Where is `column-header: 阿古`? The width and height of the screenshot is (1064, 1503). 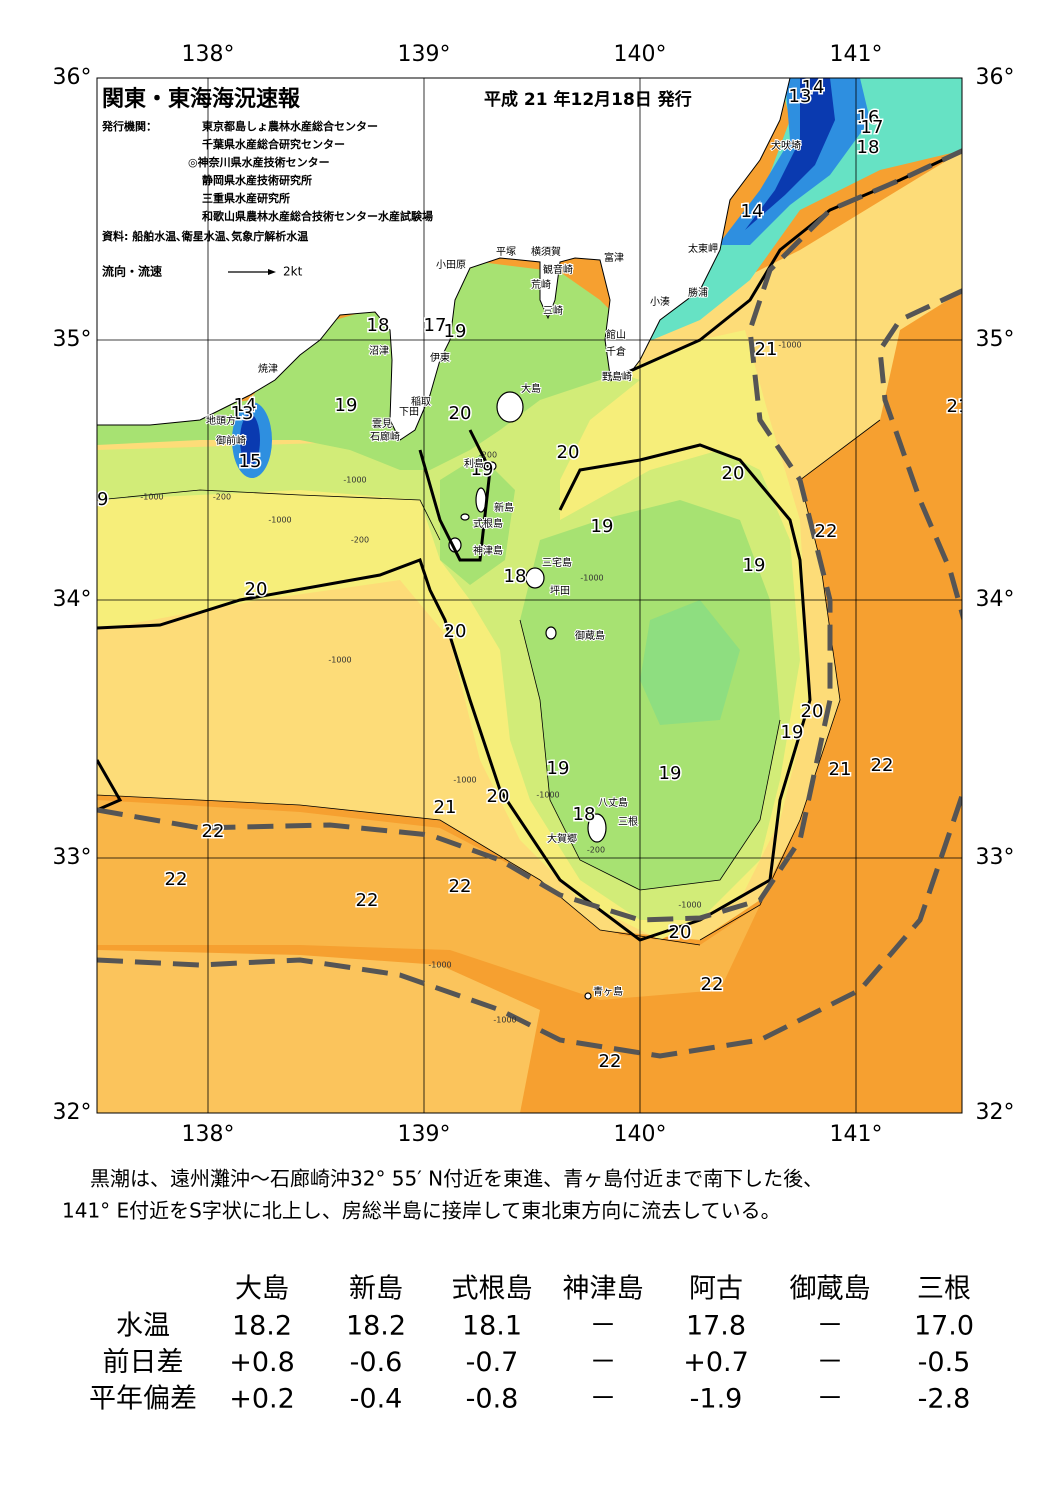
column-header: 阿古 is located at coordinates (716, 1289).